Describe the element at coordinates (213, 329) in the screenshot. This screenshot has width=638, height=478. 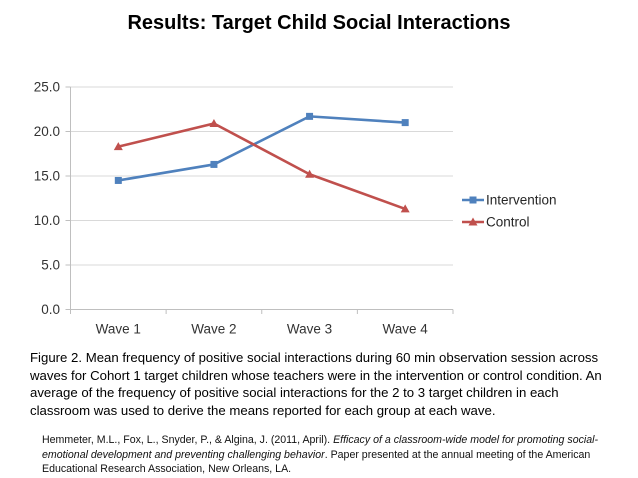
I see `x-category-label: Wave 2` at that location.